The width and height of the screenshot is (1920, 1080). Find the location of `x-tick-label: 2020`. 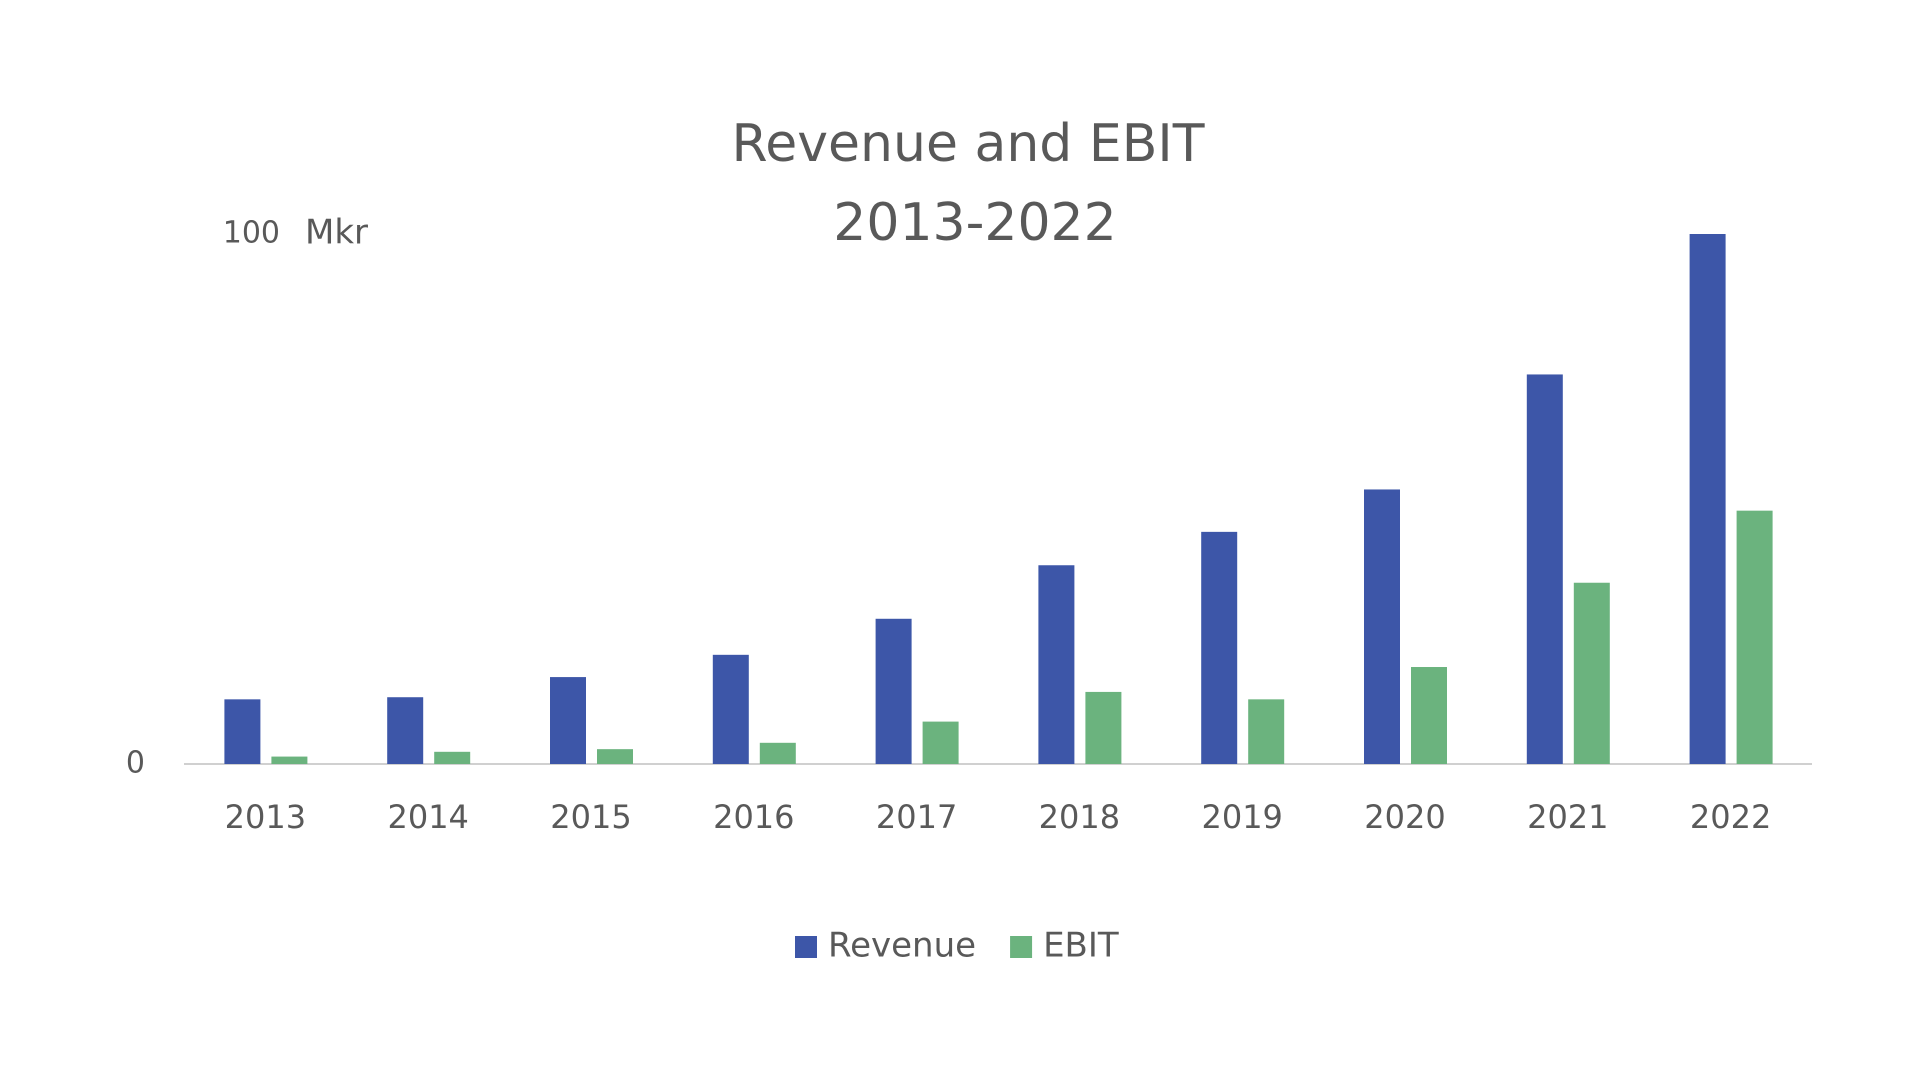

x-tick-label: 2020 is located at coordinates (1404, 817).